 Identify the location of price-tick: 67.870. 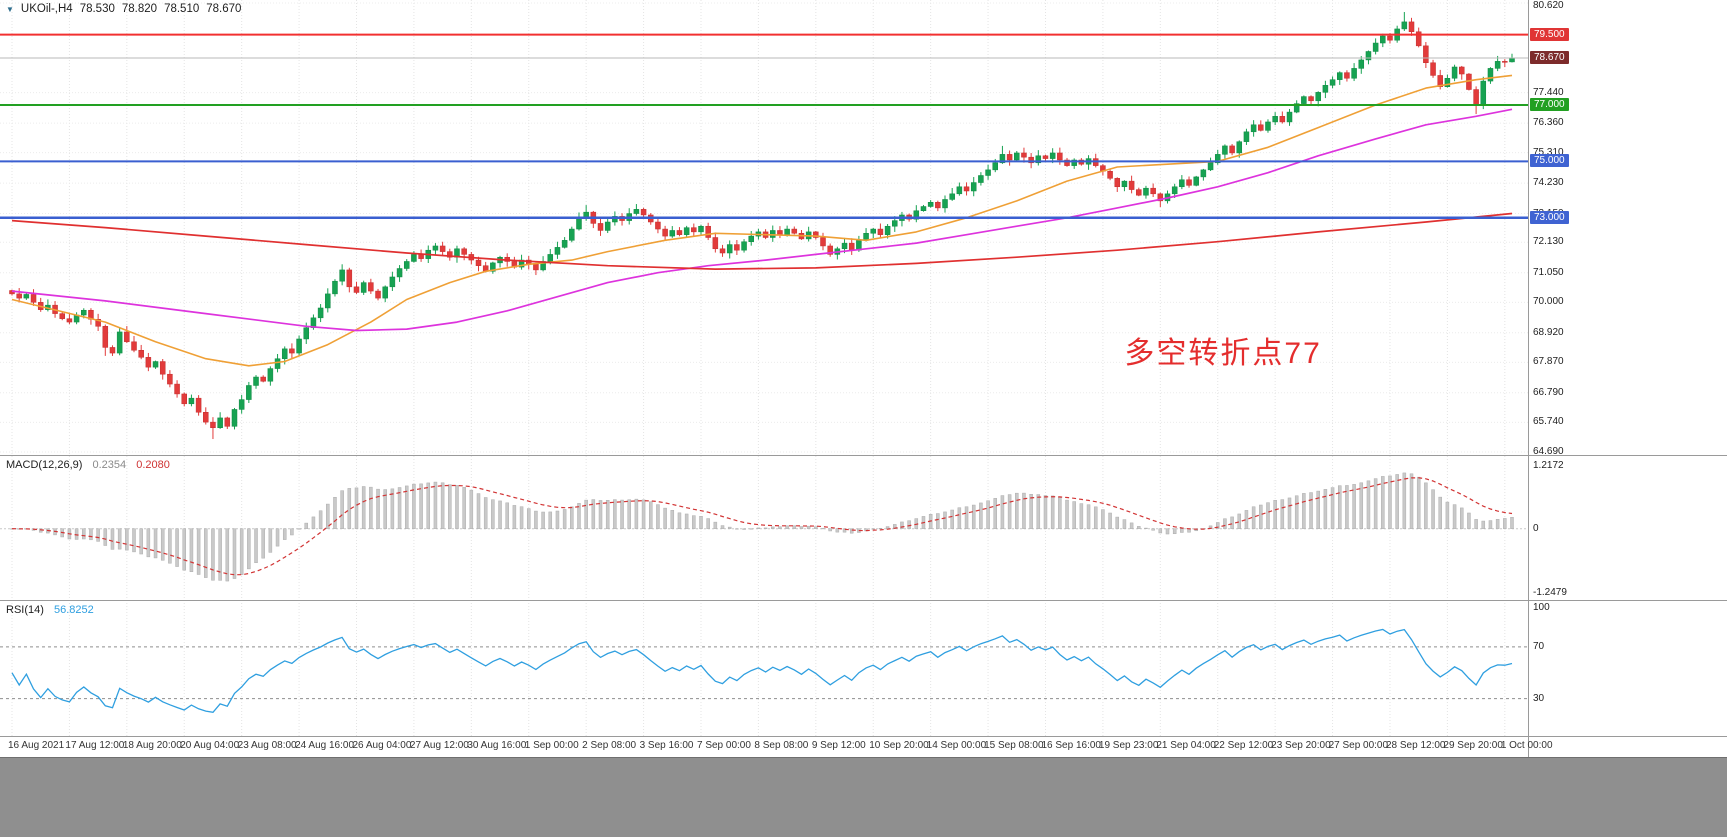
(1548, 362).